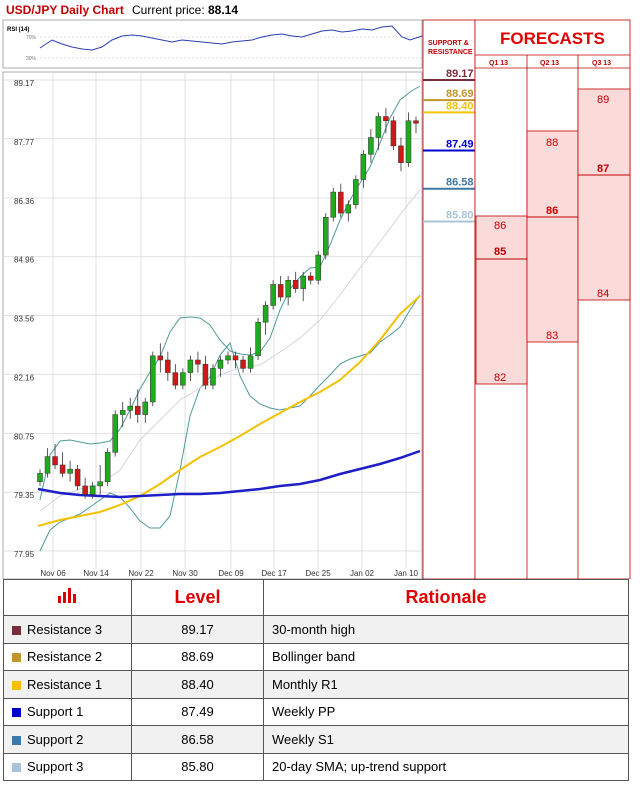 Image resolution: width=640 pixels, height=789 pixels. What do you see at coordinates (31, 38) in the screenshot?
I see `rsi-upper-label: 70%` at bounding box center [31, 38].